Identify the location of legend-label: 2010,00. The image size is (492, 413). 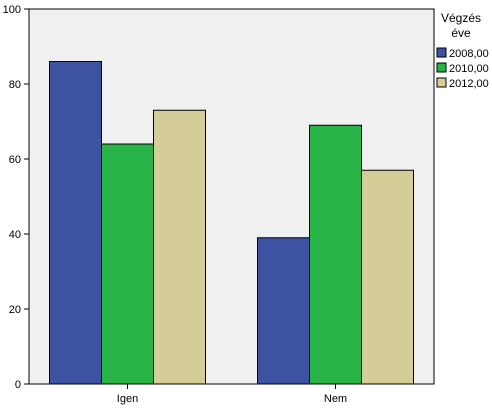
(469, 69).